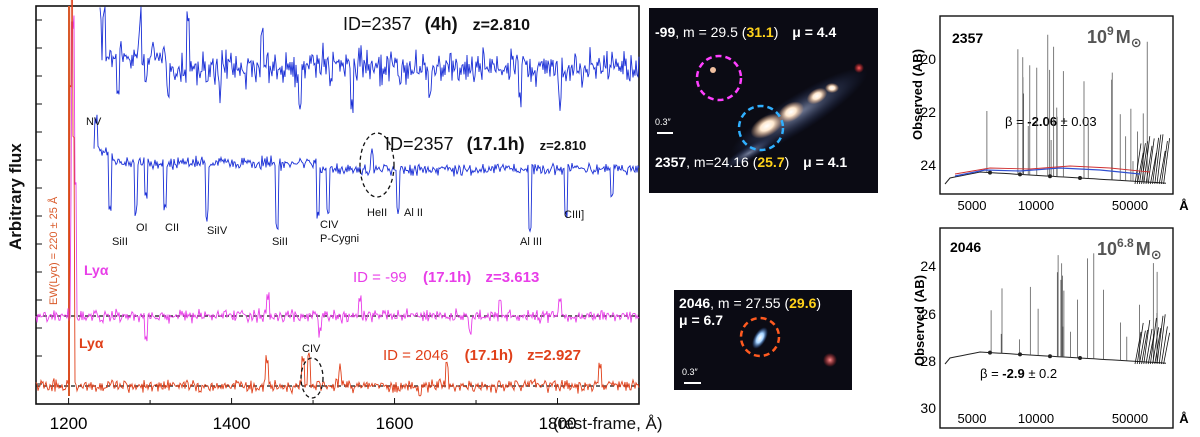 The height and width of the screenshot is (437, 1200). What do you see at coordinates (531, 242) in the screenshot?
I see `aliii-label: Al III` at bounding box center [531, 242].